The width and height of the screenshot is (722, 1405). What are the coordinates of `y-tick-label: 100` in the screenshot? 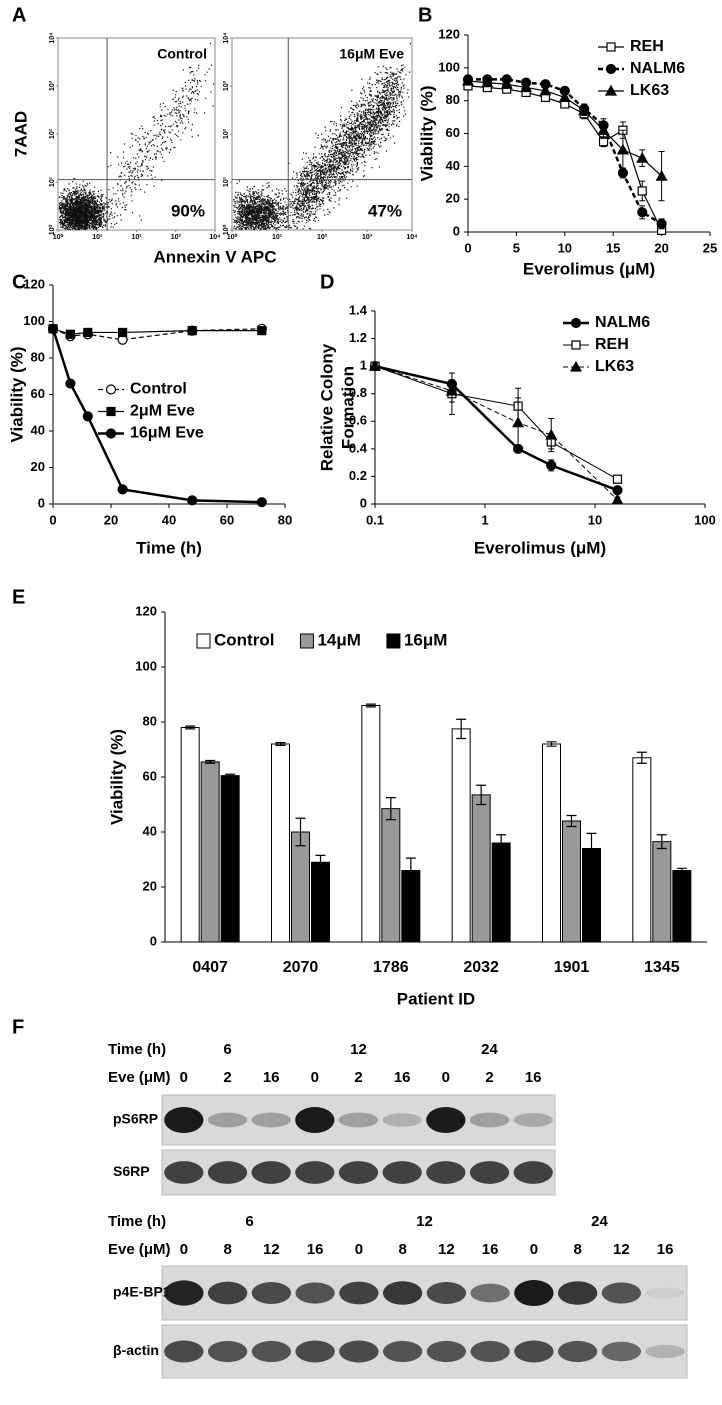 It's located at (449, 66).